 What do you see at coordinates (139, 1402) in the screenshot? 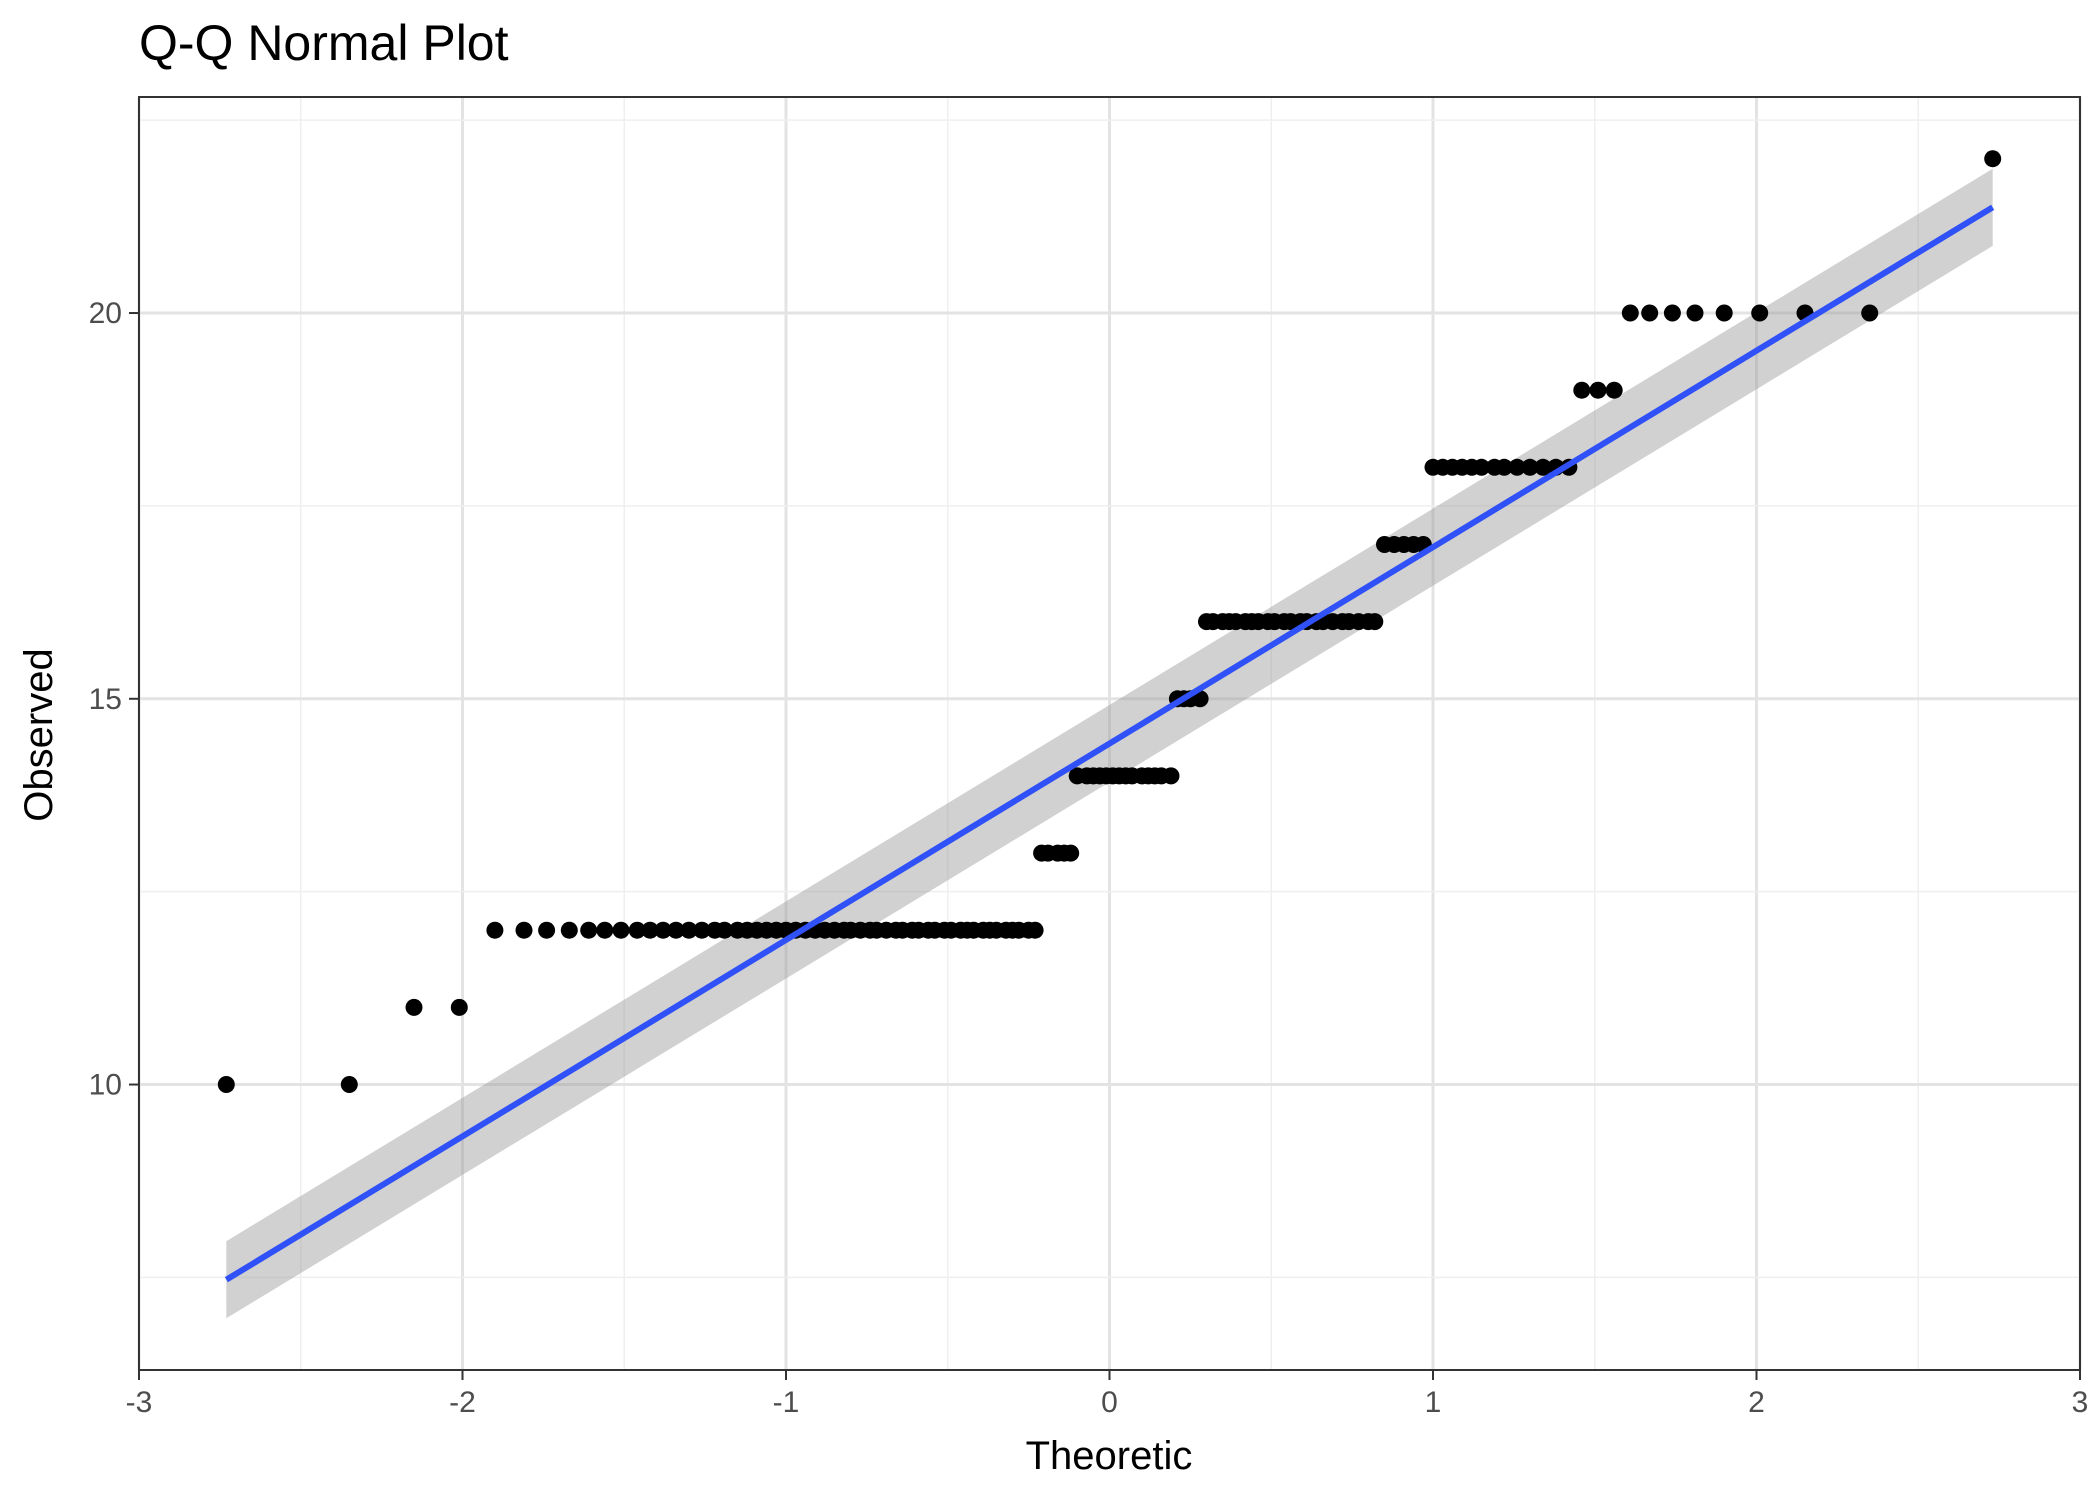
I see `x-tick-label: -3` at bounding box center [139, 1402].